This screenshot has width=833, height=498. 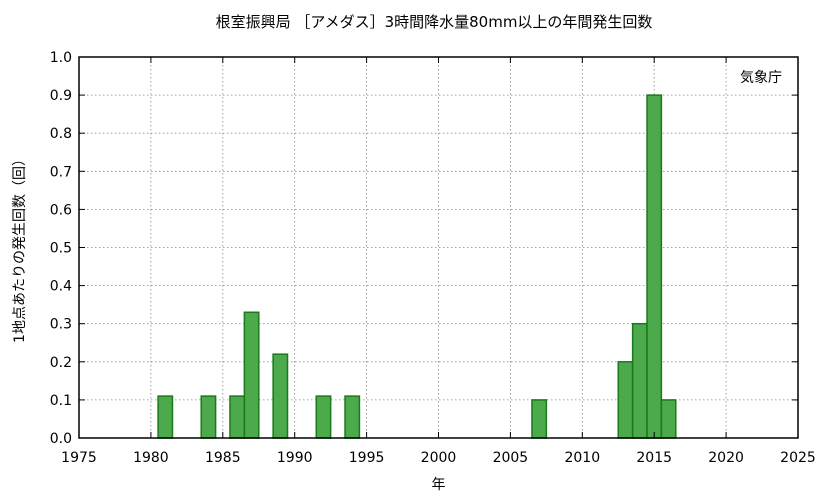 What do you see at coordinates (798, 458) in the screenshot?
I see `x-tick-label: 2025` at bounding box center [798, 458].